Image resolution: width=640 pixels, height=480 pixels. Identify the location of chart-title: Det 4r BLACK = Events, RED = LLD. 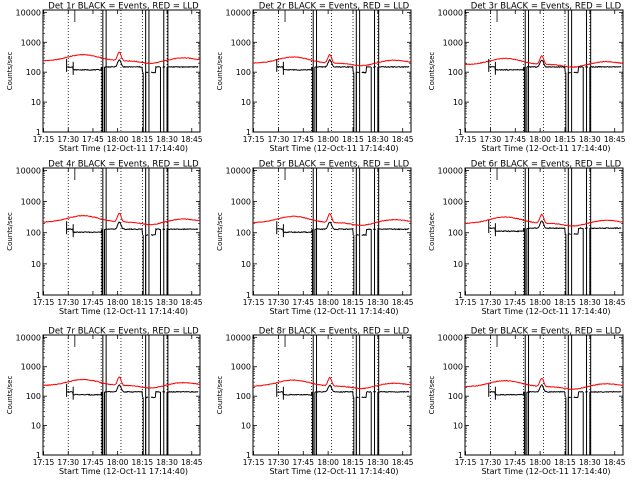
(123, 165).